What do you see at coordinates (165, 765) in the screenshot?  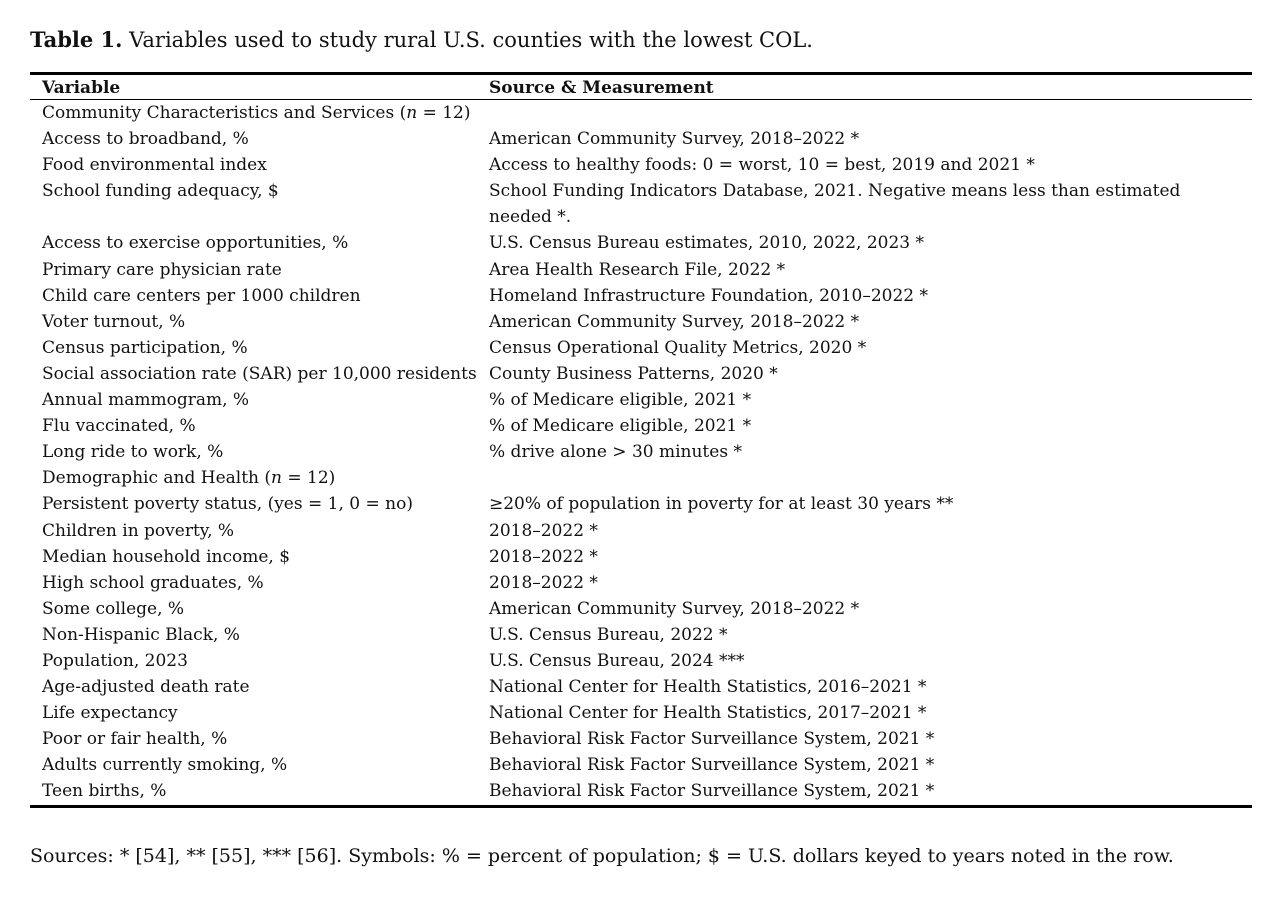 I see `variable-cell: Adults currently smoking, %` at bounding box center [165, 765].